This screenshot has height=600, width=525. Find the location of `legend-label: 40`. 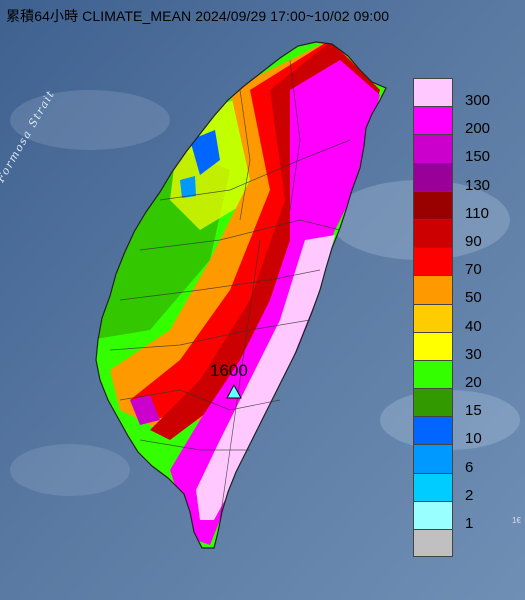

legend-label: 40 is located at coordinates (473, 326).